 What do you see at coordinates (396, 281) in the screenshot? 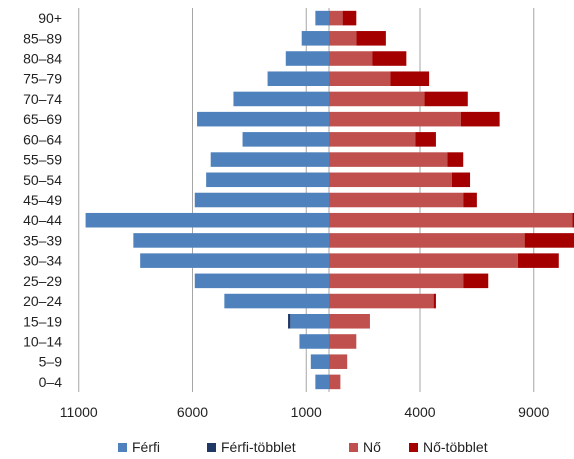
I see `bar-n--13` at bounding box center [396, 281].